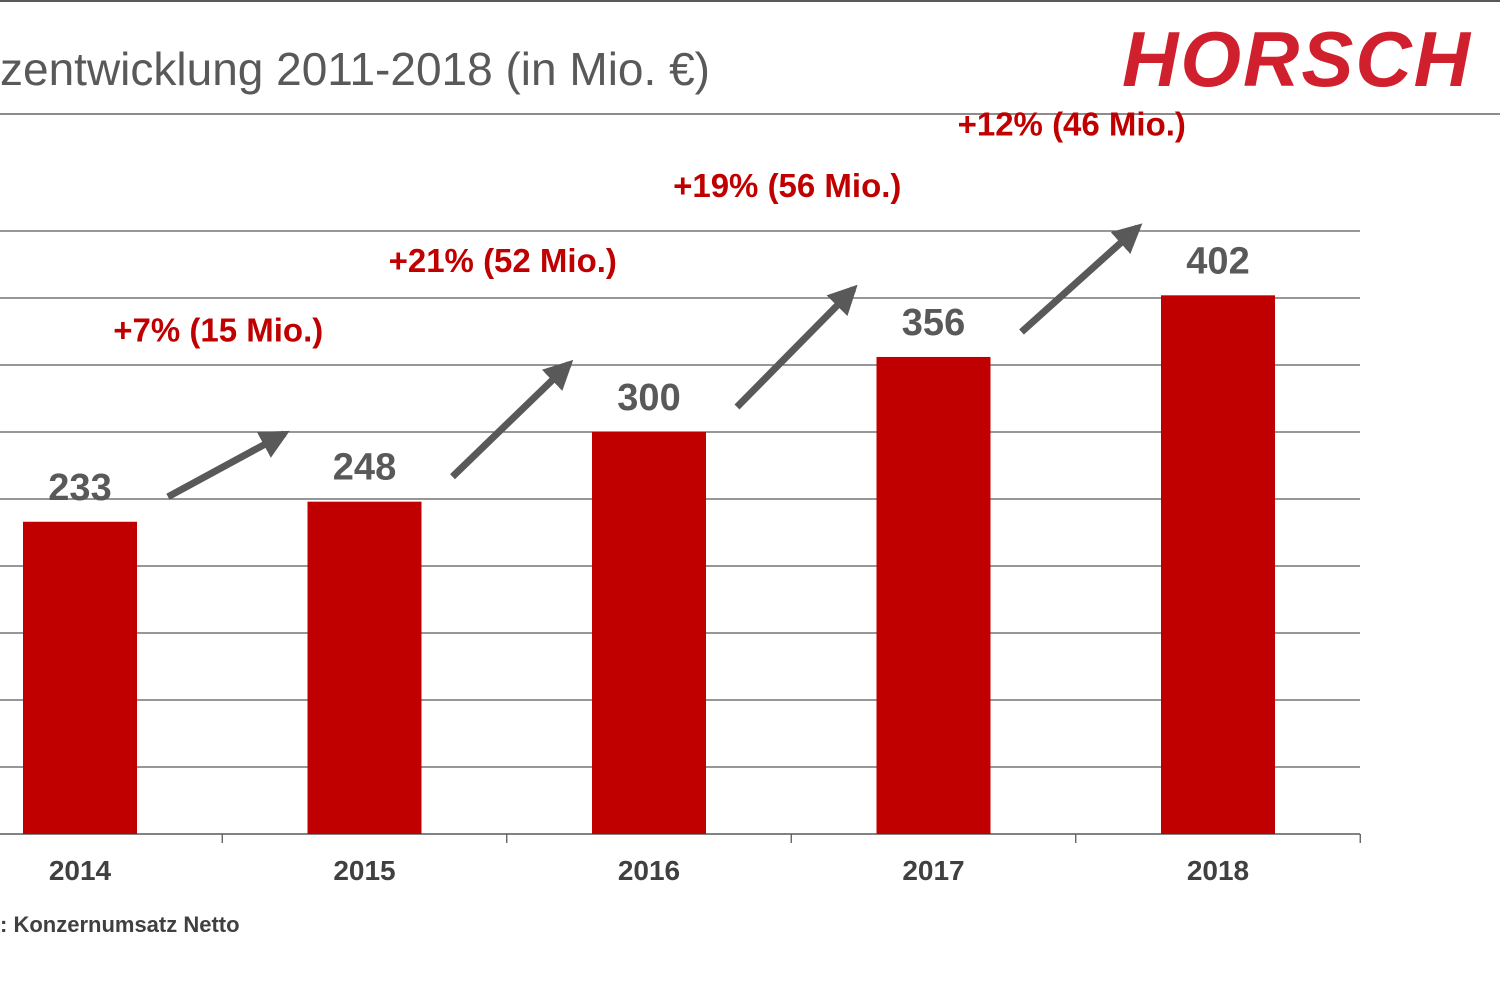 The image size is (1500, 1000). Describe the element at coordinates (364, 667) in the screenshot. I see `bar-2015` at that location.